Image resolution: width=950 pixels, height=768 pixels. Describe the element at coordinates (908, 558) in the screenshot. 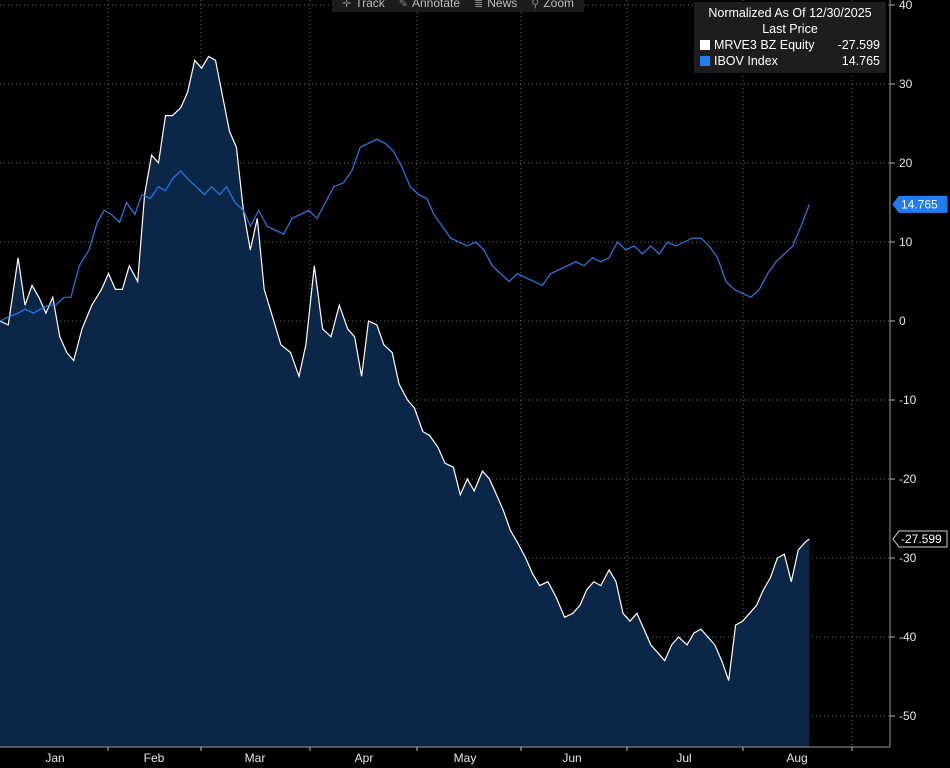

I see `y-tick-label: -30` at that location.